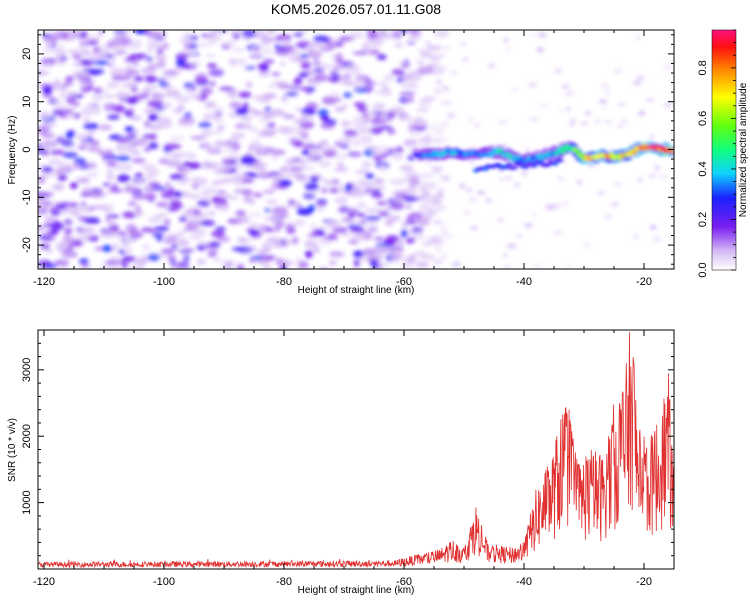  Describe the element at coordinates (27, 245) in the screenshot. I see `spectrogram-y-tick-label: -20` at that location.